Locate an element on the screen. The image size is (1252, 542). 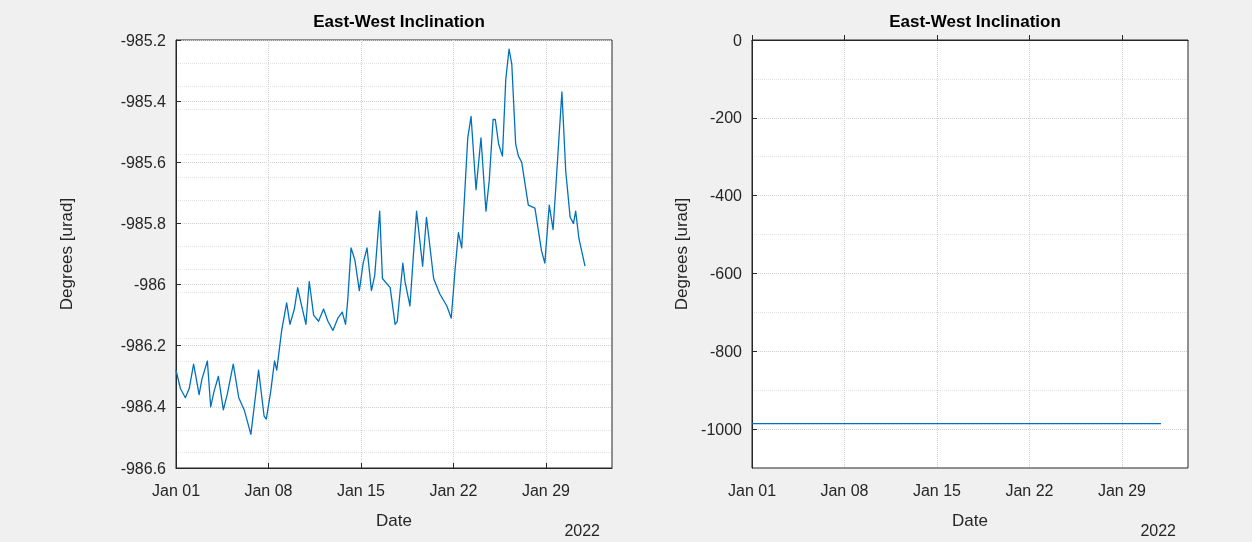
y-tick-label: 0 is located at coordinates (738, 40).